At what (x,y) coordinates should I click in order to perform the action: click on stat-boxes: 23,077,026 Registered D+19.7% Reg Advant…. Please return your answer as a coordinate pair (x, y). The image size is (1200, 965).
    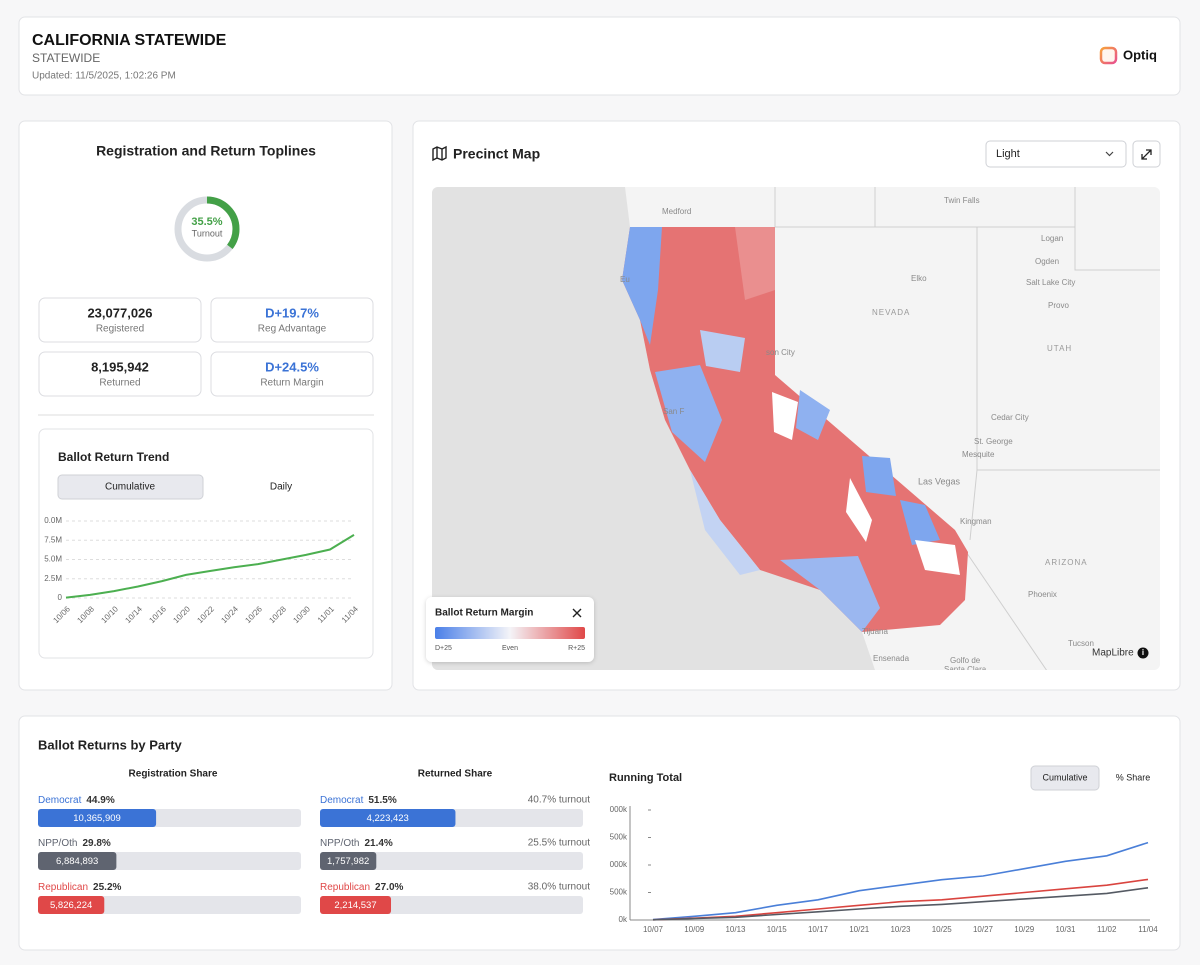
    Looking at the image, I should click on (206, 347).